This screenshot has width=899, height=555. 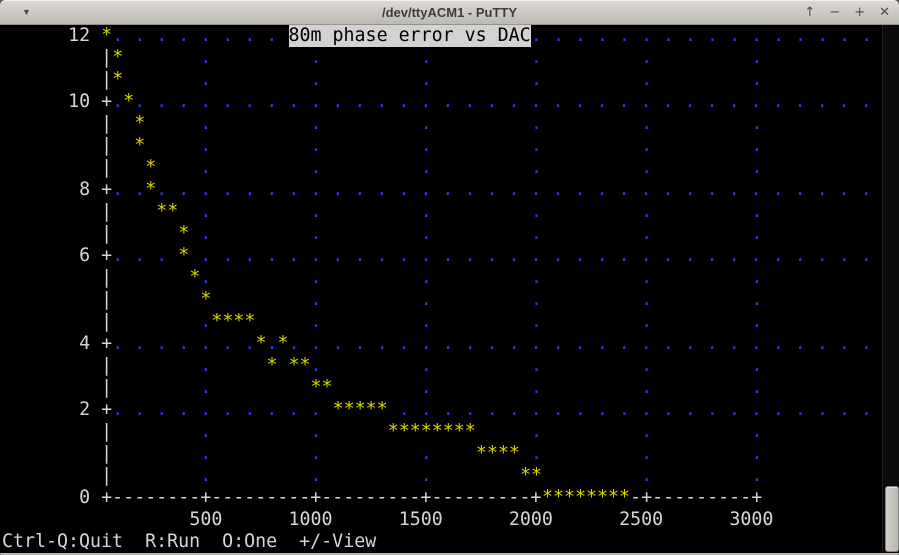 What do you see at coordinates (85, 255) in the screenshot?
I see `terminal-text: 6` at bounding box center [85, 255].